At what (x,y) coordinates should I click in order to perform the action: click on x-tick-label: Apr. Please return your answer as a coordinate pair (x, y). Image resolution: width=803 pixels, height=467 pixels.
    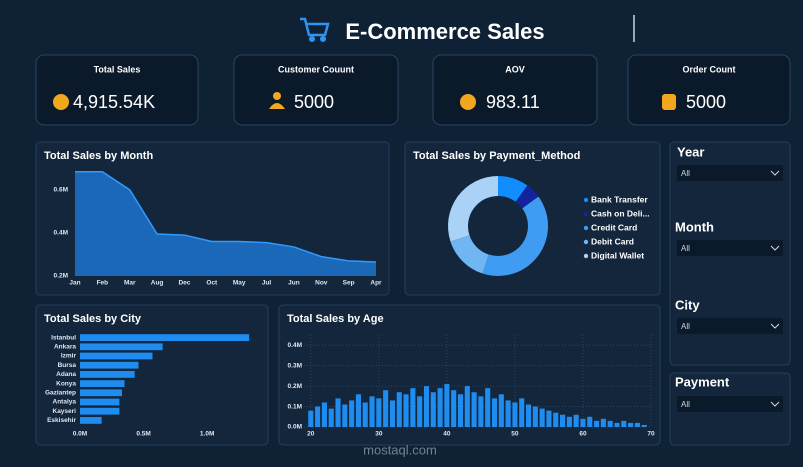
    Looking at the image, I should click on (376, 283).